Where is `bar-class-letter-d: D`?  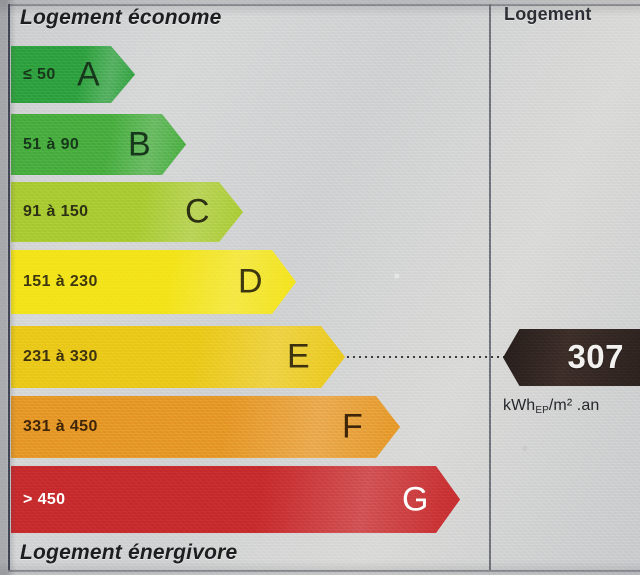
bar-class-letter-d: D is located at coordinates (250, 281).